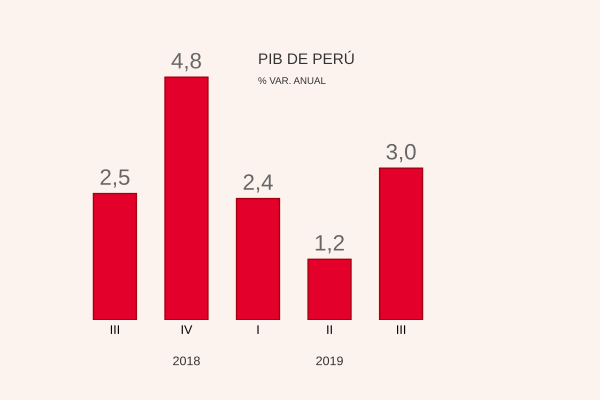 The width and height of the screenshot is (600, 400). Describe the element at coordinates (258, 329) in the screenshot. I see `x-tick-label: I` at that location.